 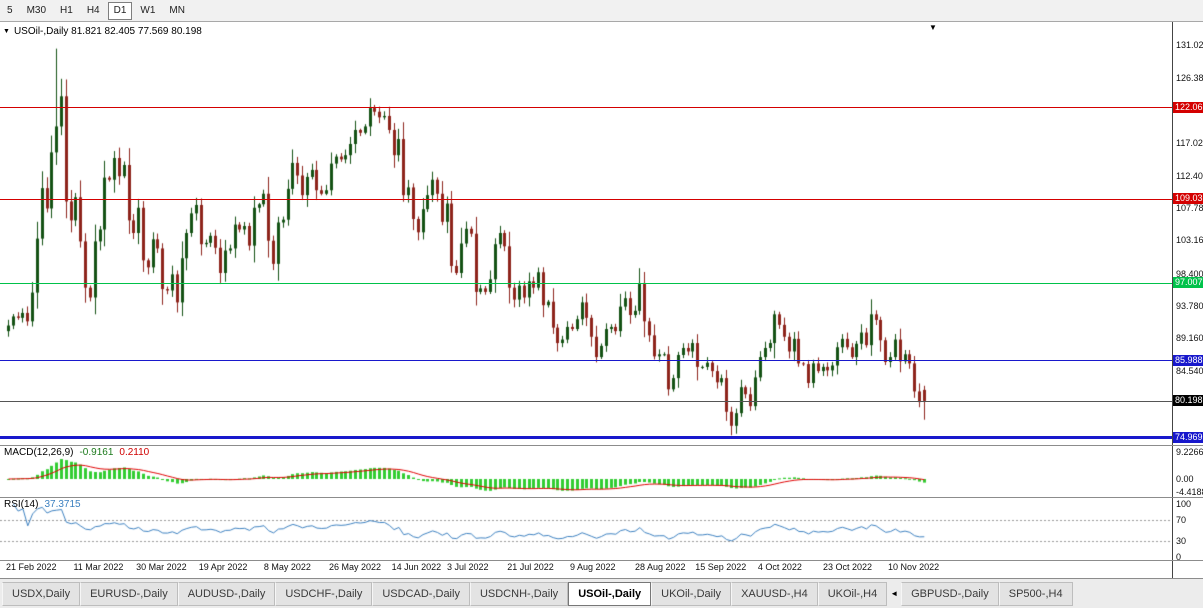 What do you see at coordinates (519, 593) in the screenshot?
I see `symbol-tab-USDCNH-Daily: USDCNH-,Daily` at bounding box center [519, 593].